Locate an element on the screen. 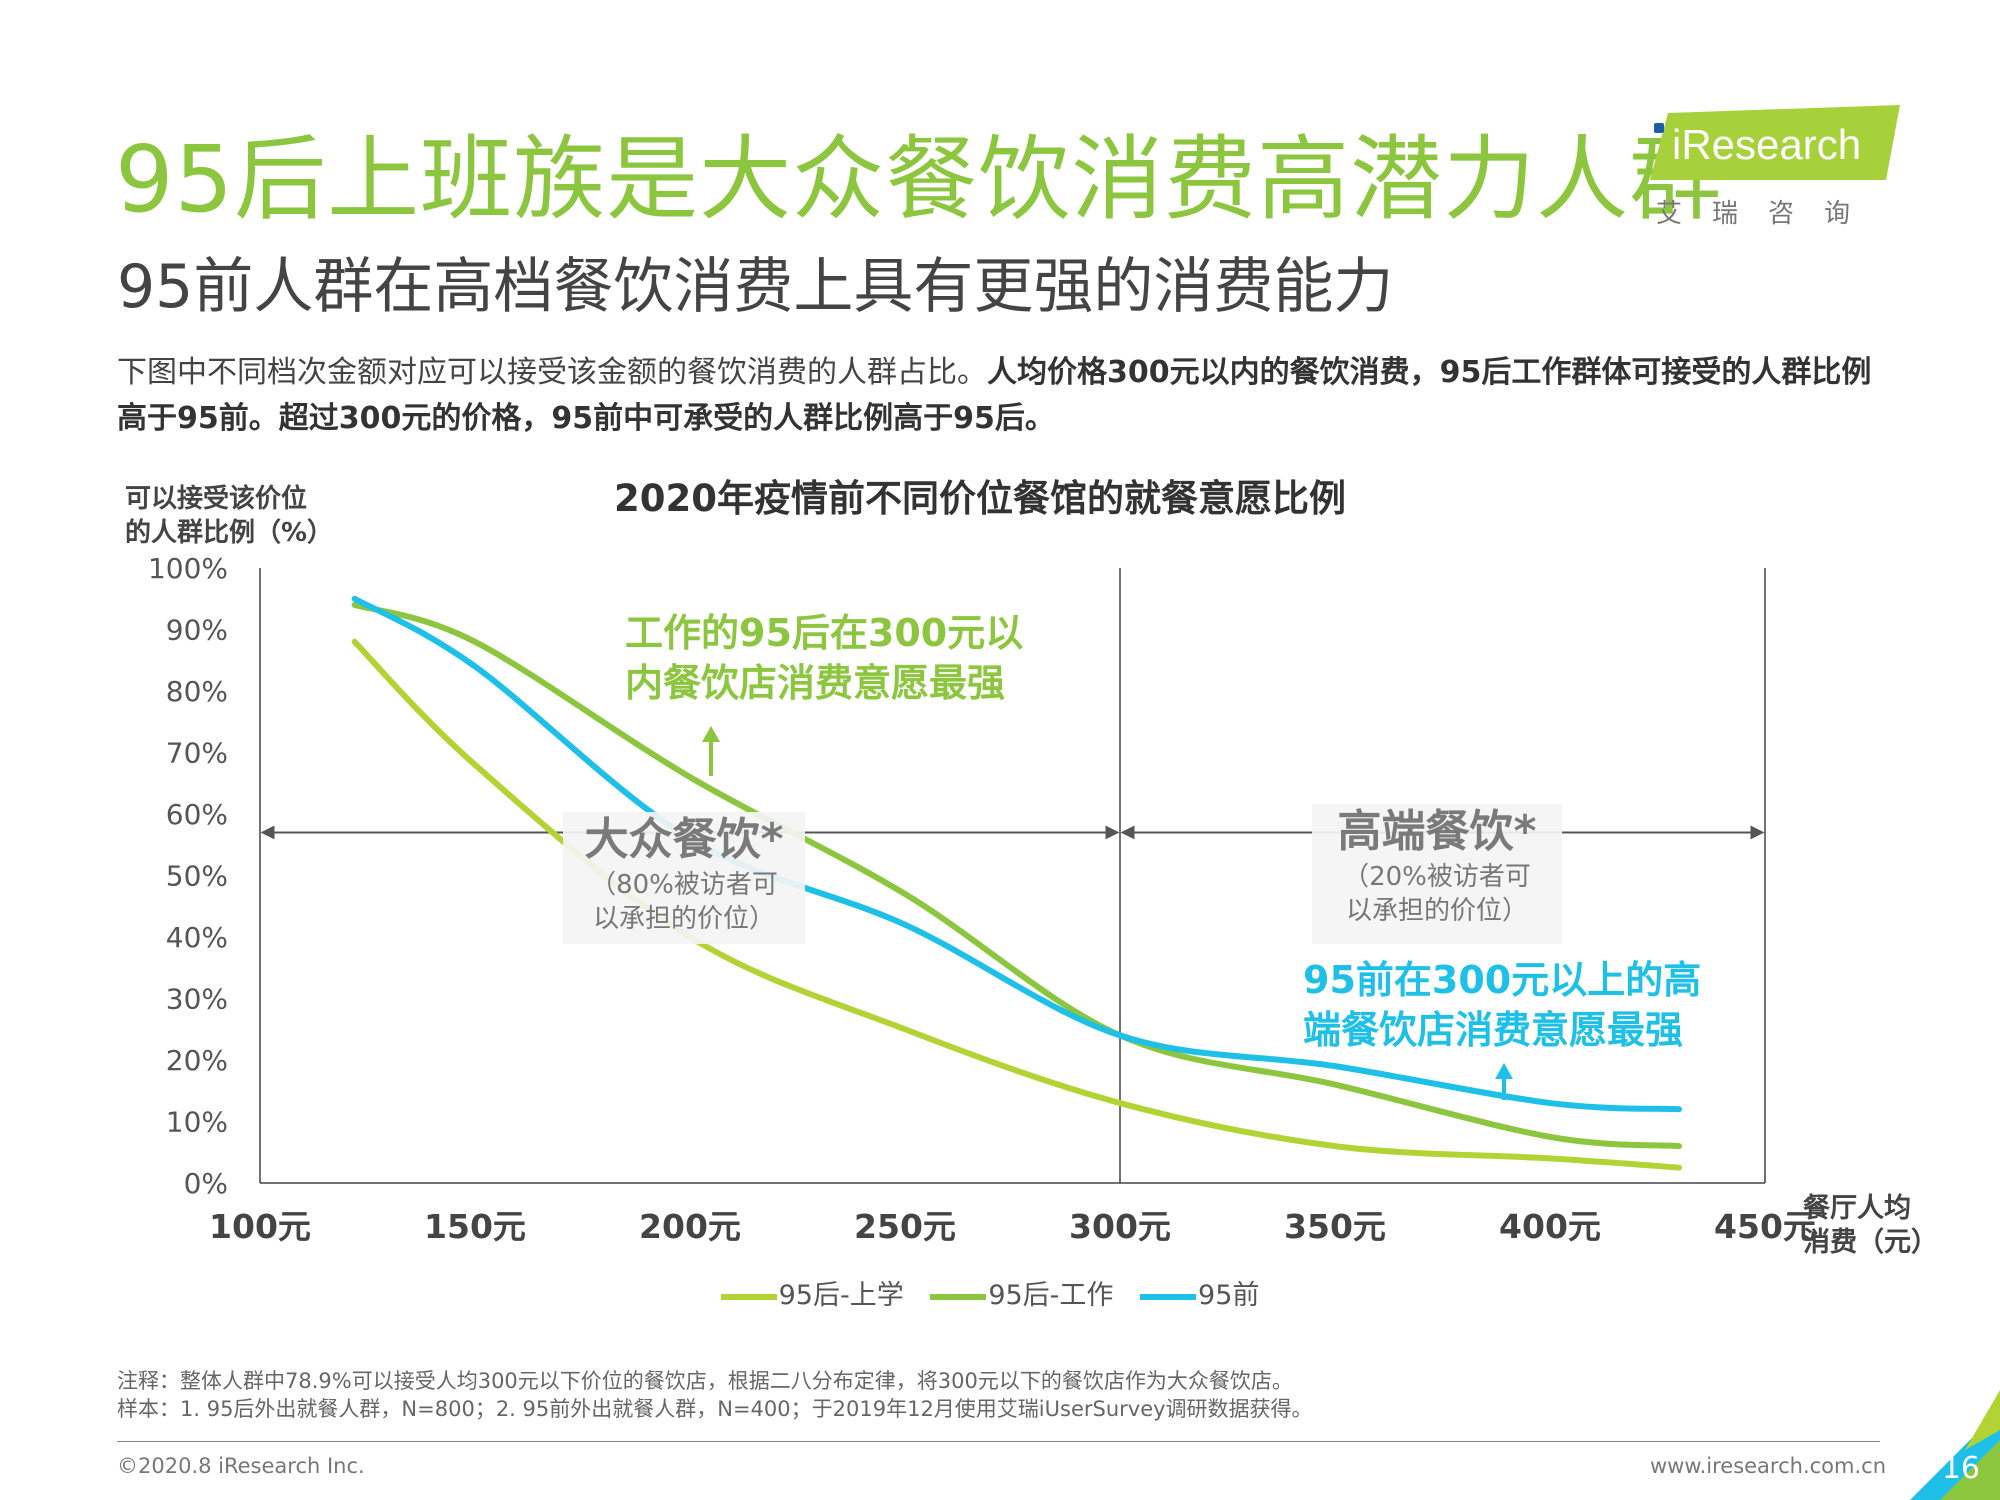 The width and height of the screenshot is (2000, 1500). zone-high-end-dining: 高端餐饮* （20%被访者可 以承担的价位） is located at coordinates (1437, 874).